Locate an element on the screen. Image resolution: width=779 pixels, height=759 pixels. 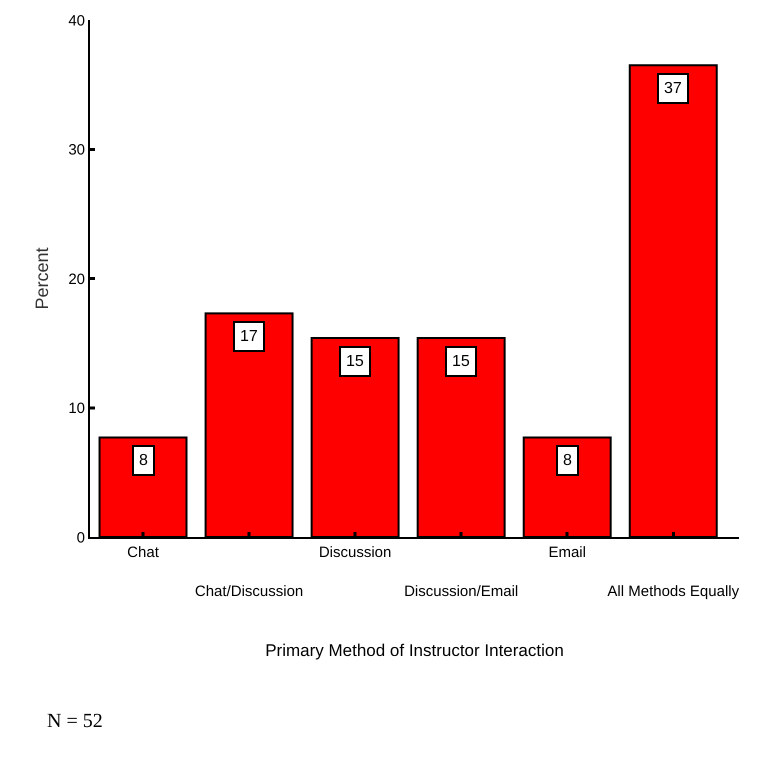
y-tick-label: 0 is located at coordinates (80, 537).